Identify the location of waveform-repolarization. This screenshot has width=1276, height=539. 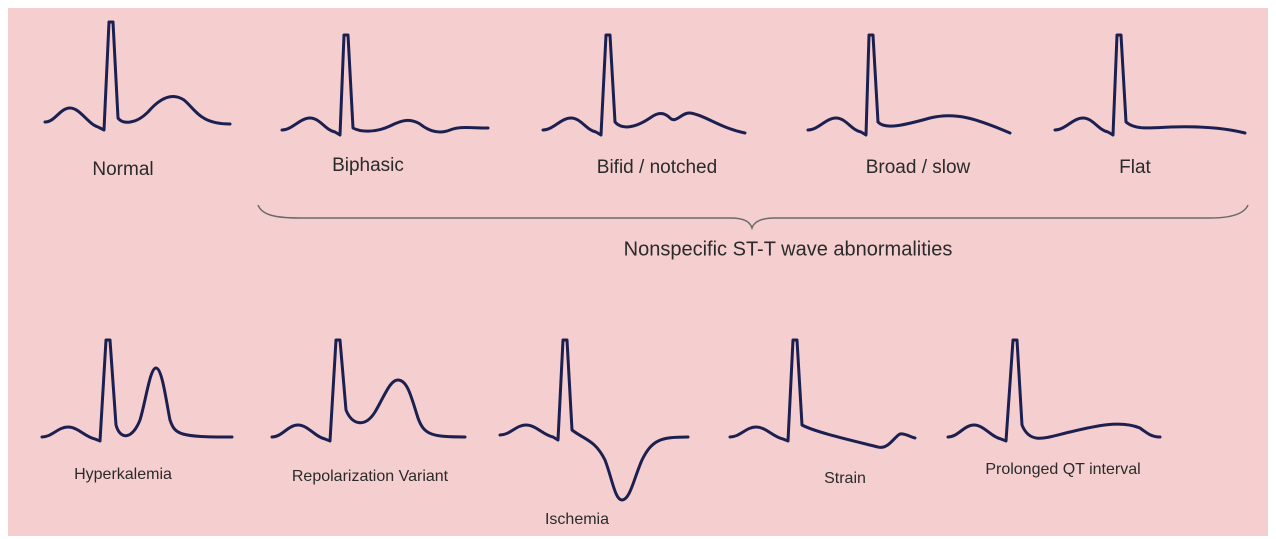
(368, 390).